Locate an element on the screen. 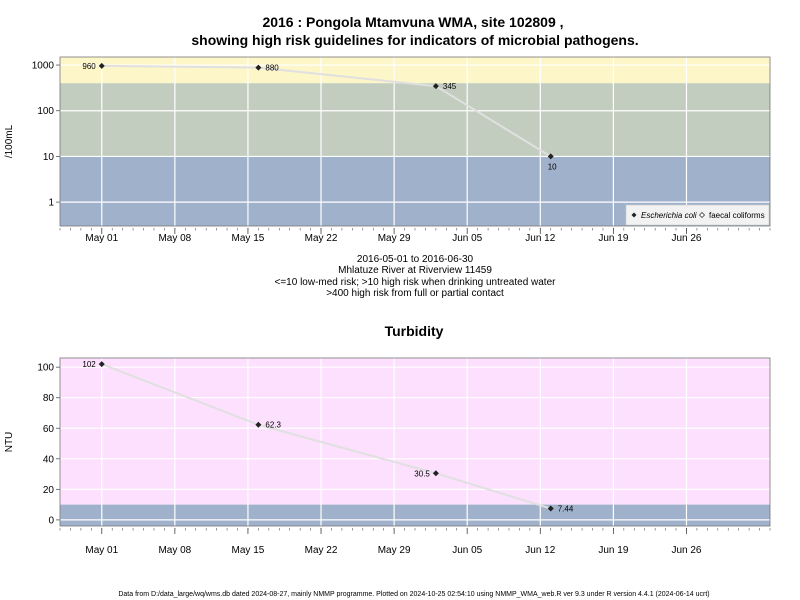 This screenshot has height=600, width=800. turbidity-y-tick-label-2: 40 is located at coordinates (49, 459).